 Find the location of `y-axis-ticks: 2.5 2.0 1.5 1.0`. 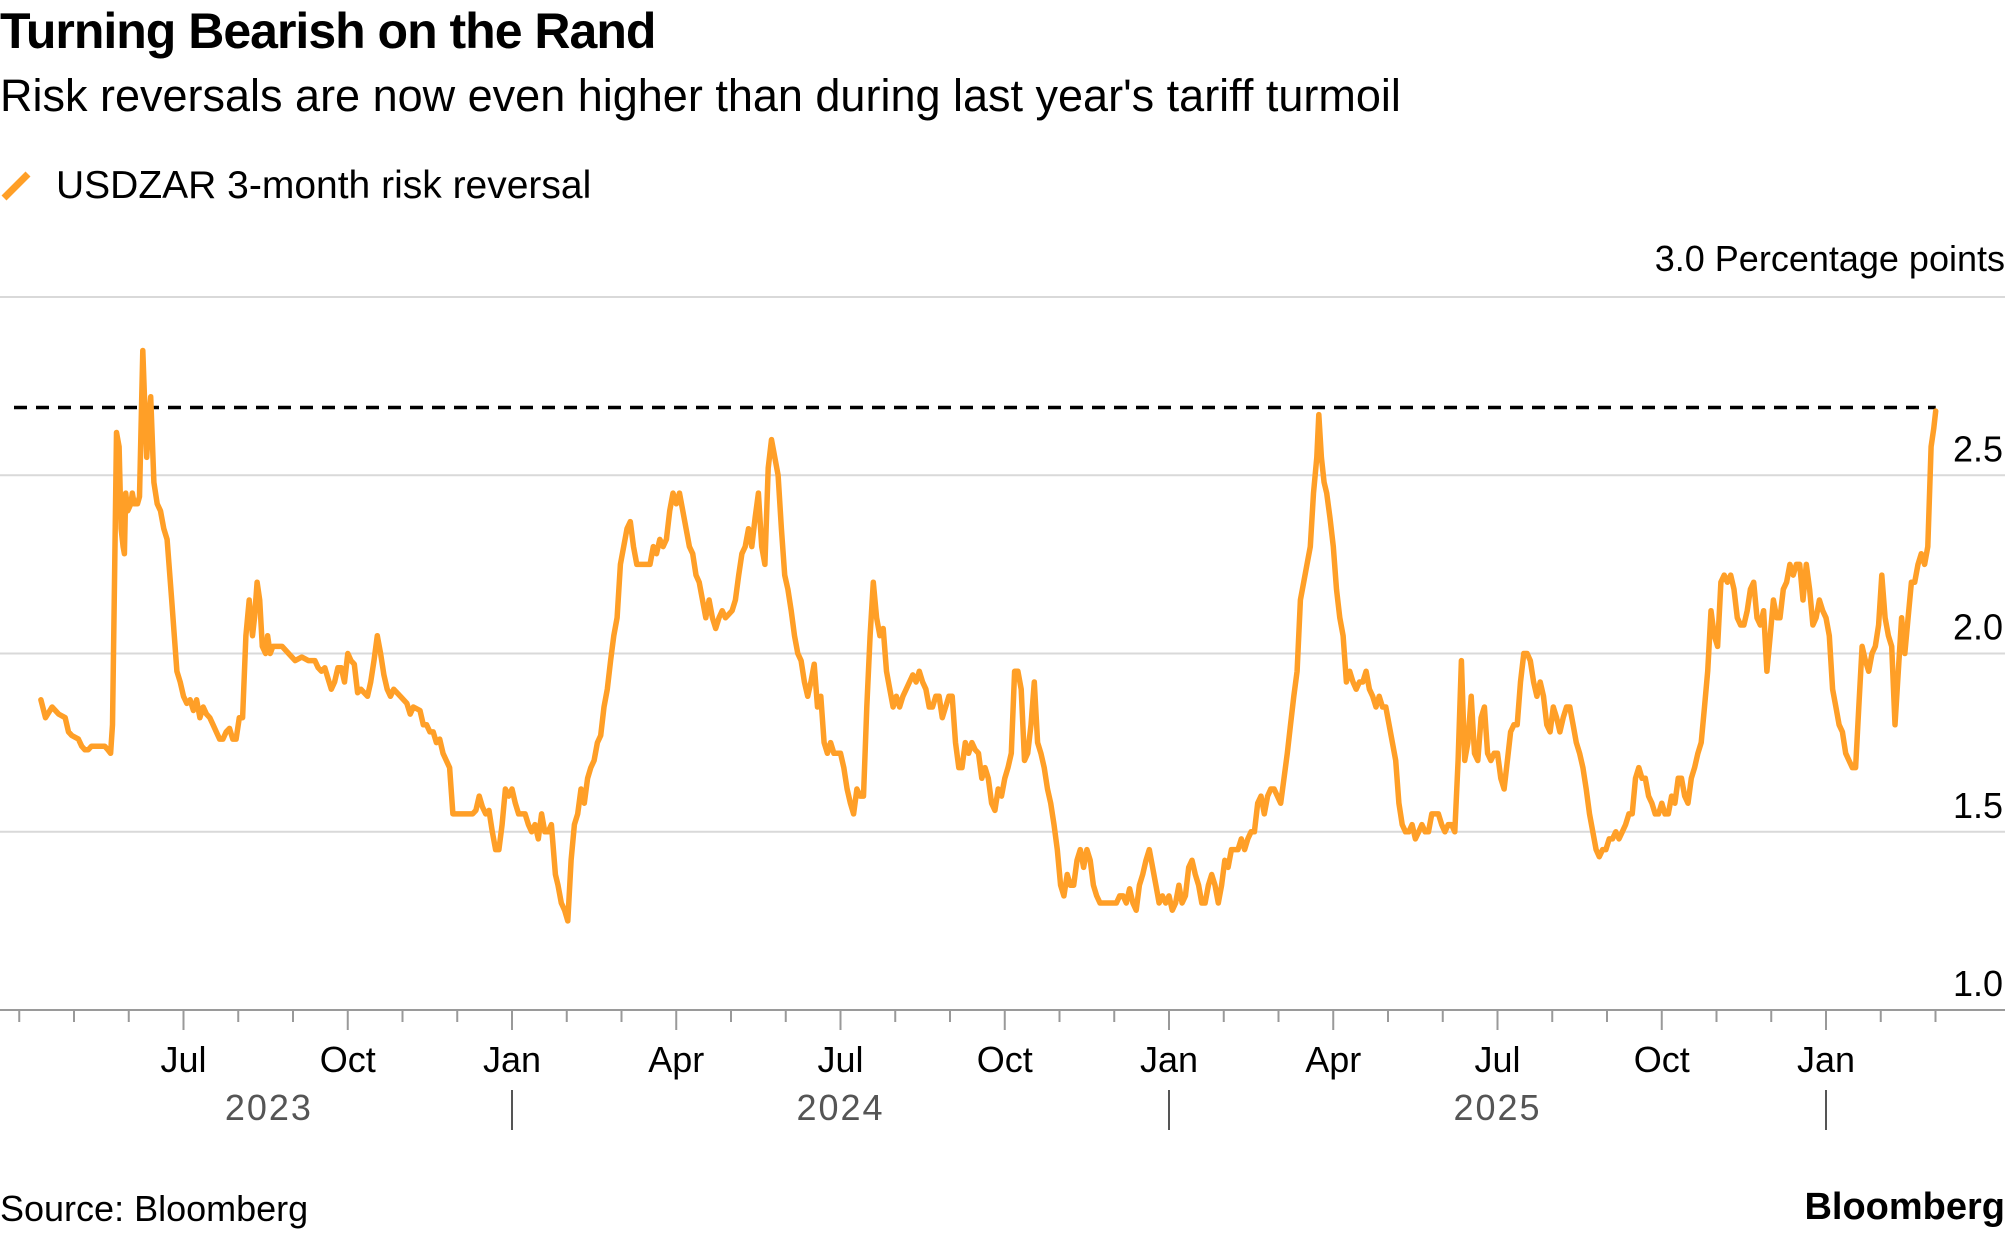

y-axis-ticks: 2.5 2.0 1.5 1.0 is located at coordinates (1978, 716).